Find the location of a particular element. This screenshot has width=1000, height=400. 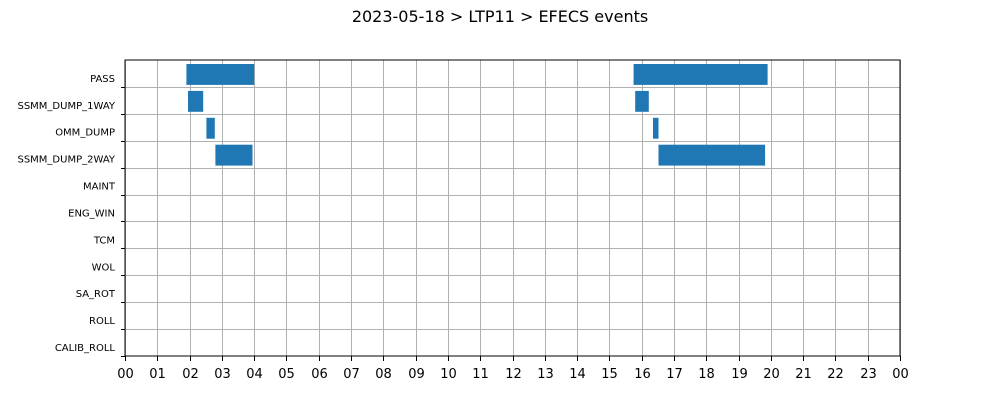

y-tick-label: SSMM_DUMP_2WAY is located at coordinates (66, 160).